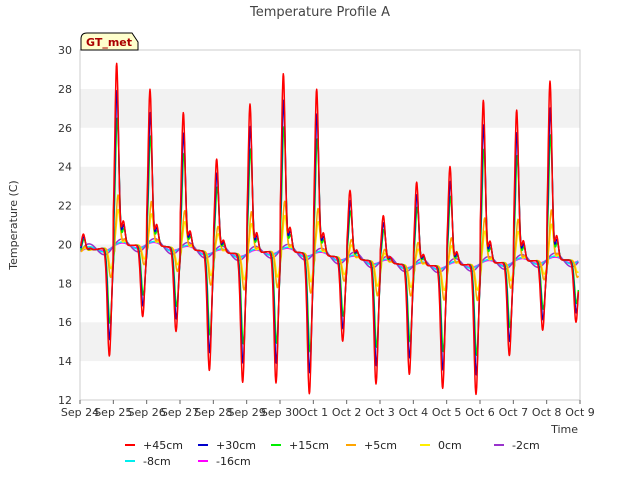  Describe the element at coordinates (65, 283) in the screenshot. I see `y-tick-label: 18` at that location.